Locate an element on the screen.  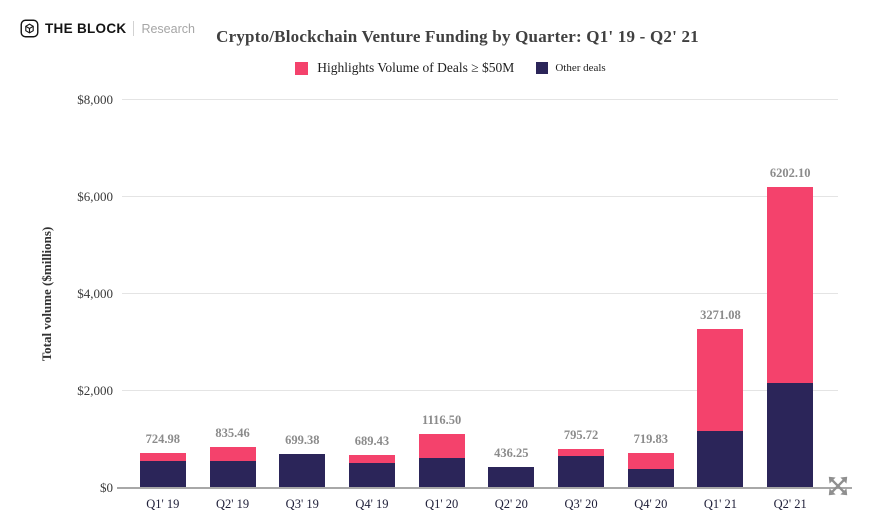
bar-column: 436.25 Q2' 20 is located at coordinates (512, 305).